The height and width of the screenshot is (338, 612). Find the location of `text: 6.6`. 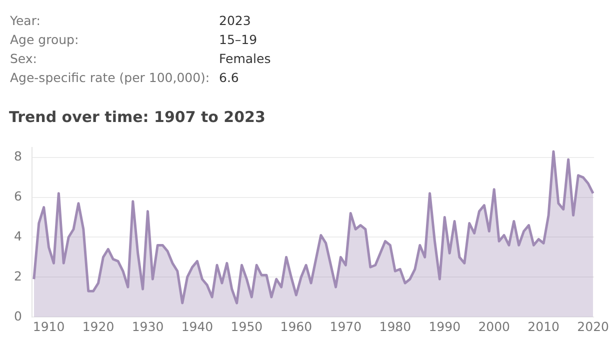

text: 6.6 is located at coordinates (229, 77).